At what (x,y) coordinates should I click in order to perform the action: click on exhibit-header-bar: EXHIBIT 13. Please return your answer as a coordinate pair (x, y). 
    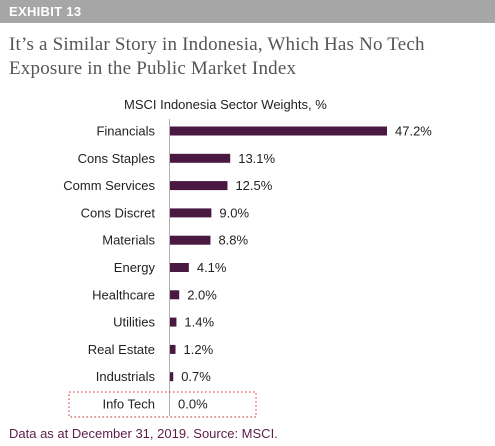
    Looking at the image, I should click on (247, 11).